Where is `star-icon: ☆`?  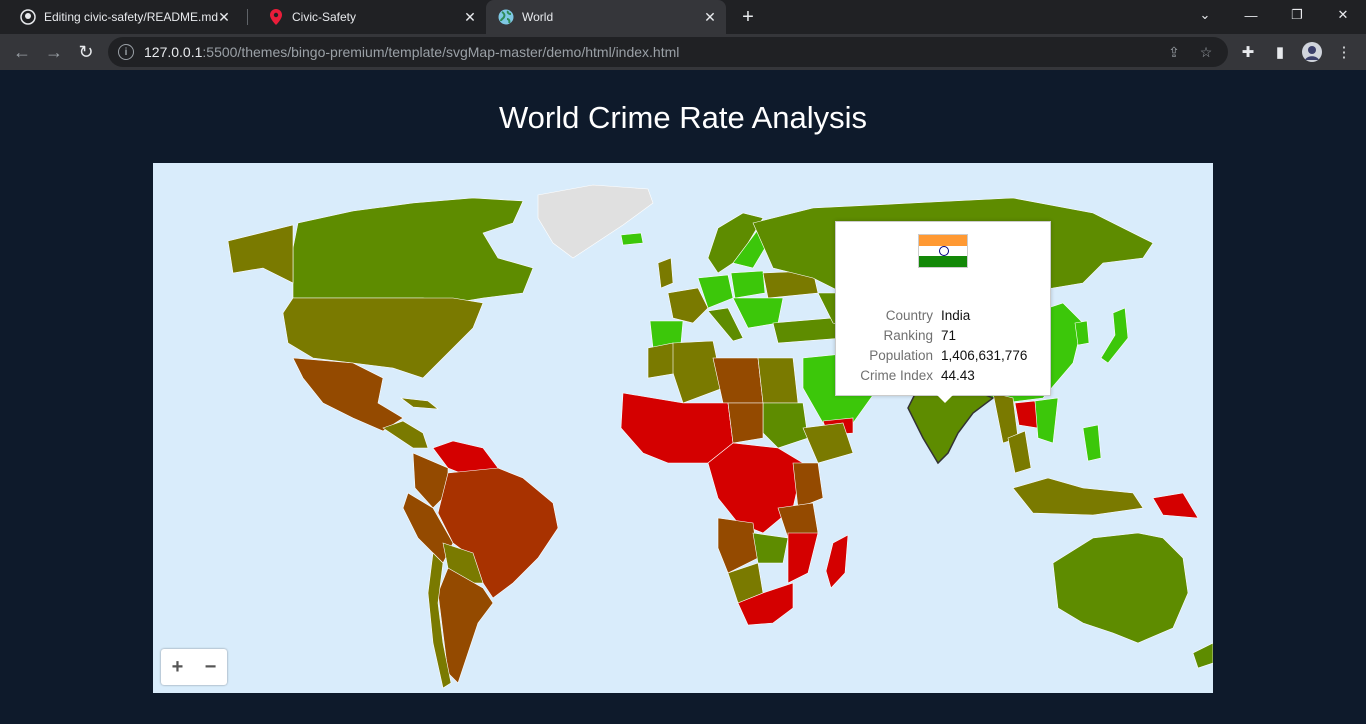
star-icon: ☆ is located at coordinates (1206, 51).